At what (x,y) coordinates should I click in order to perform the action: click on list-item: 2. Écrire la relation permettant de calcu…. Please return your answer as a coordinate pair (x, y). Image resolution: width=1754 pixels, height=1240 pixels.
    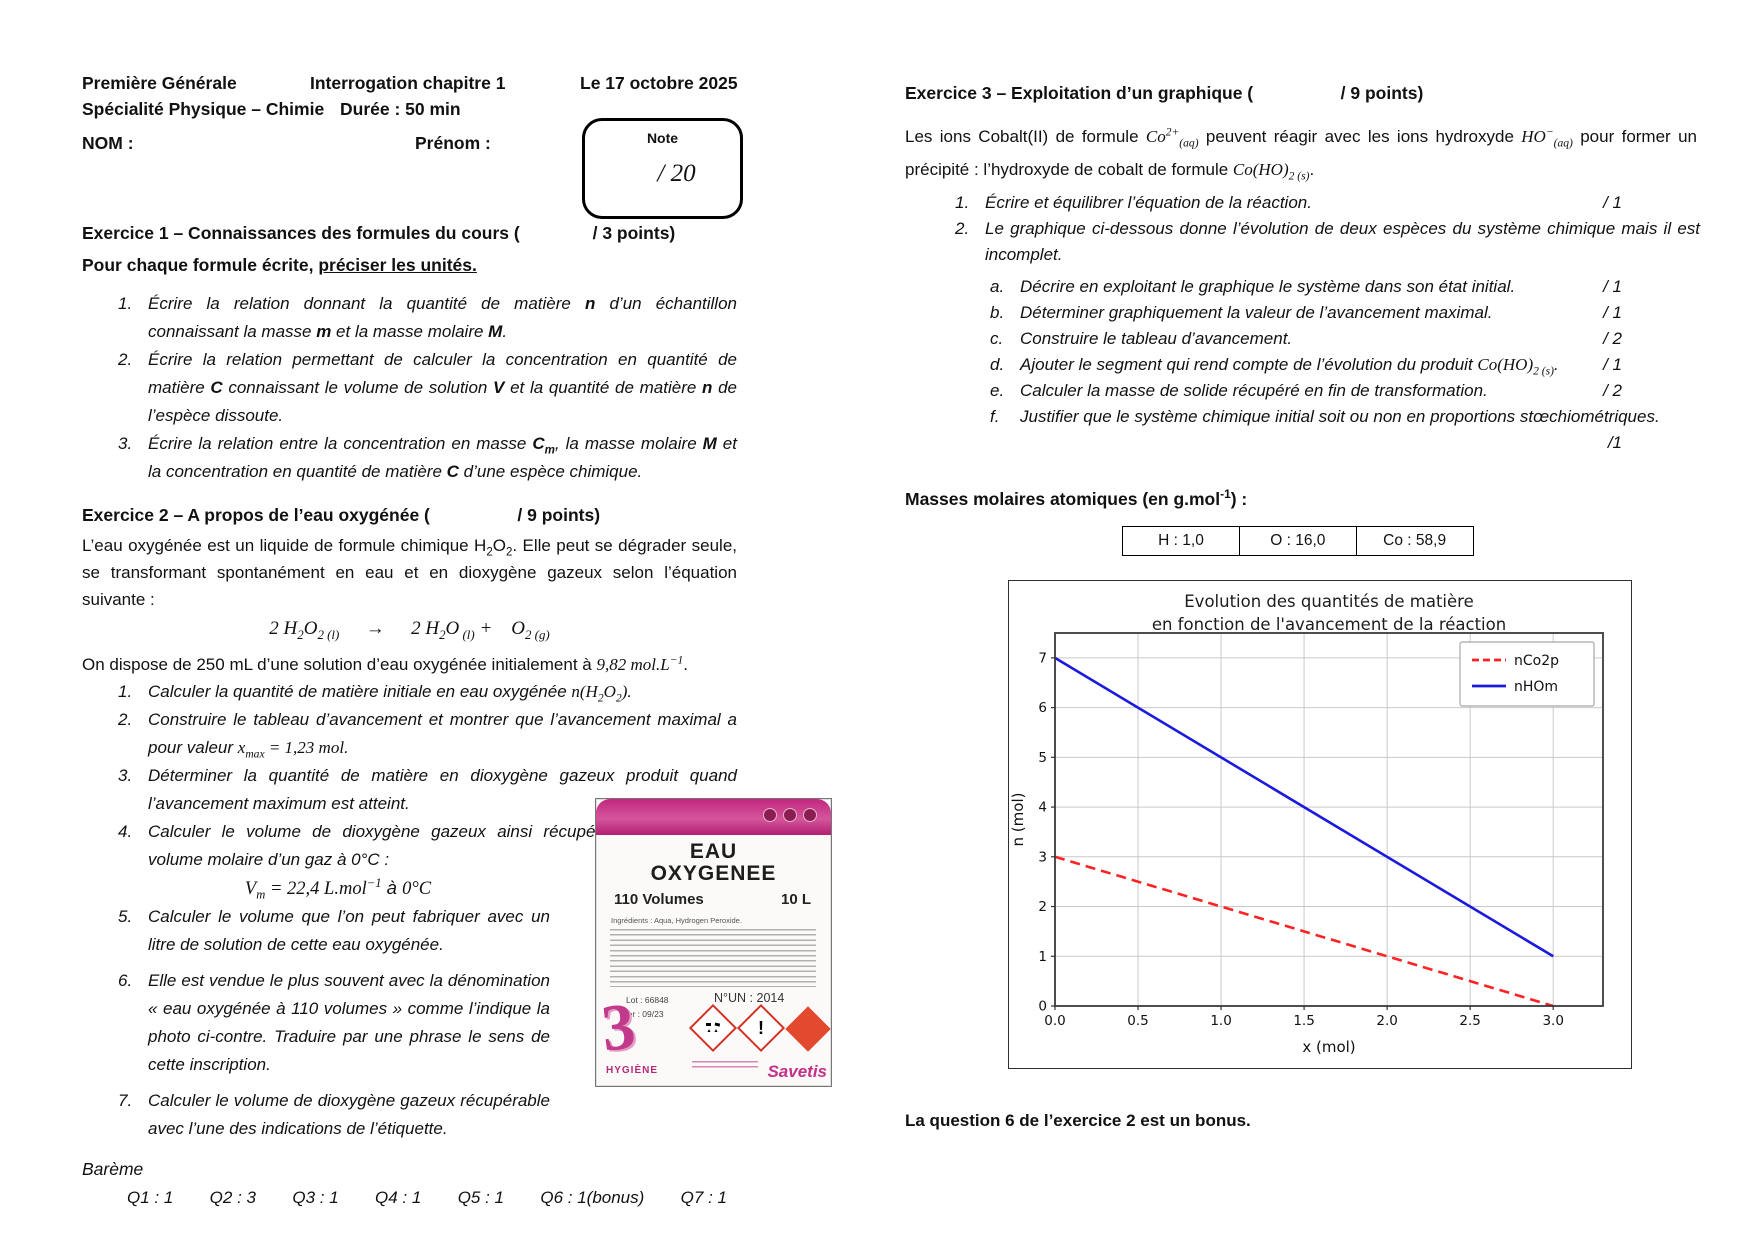
    Looking at the image, I should click on (428, 387).